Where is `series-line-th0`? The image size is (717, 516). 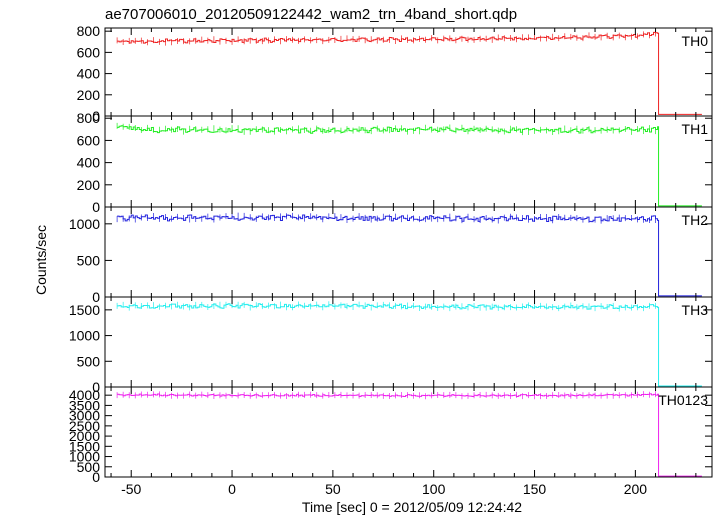
series-line-th0 is located at coordinates (409, 73).